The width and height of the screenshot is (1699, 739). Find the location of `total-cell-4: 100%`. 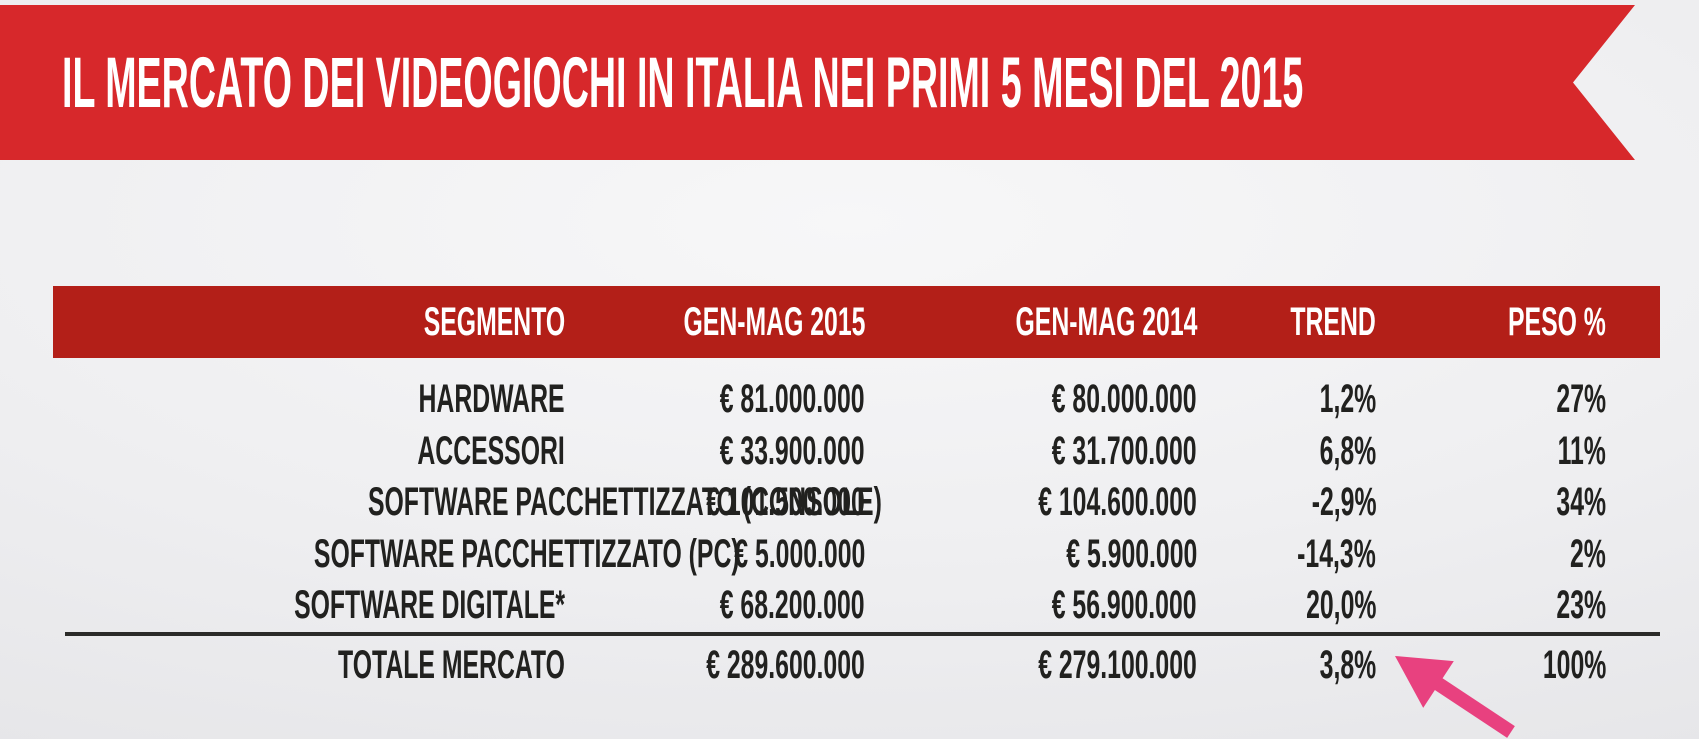

total-cell-4: 100% is located at coordinates (1491, 662).